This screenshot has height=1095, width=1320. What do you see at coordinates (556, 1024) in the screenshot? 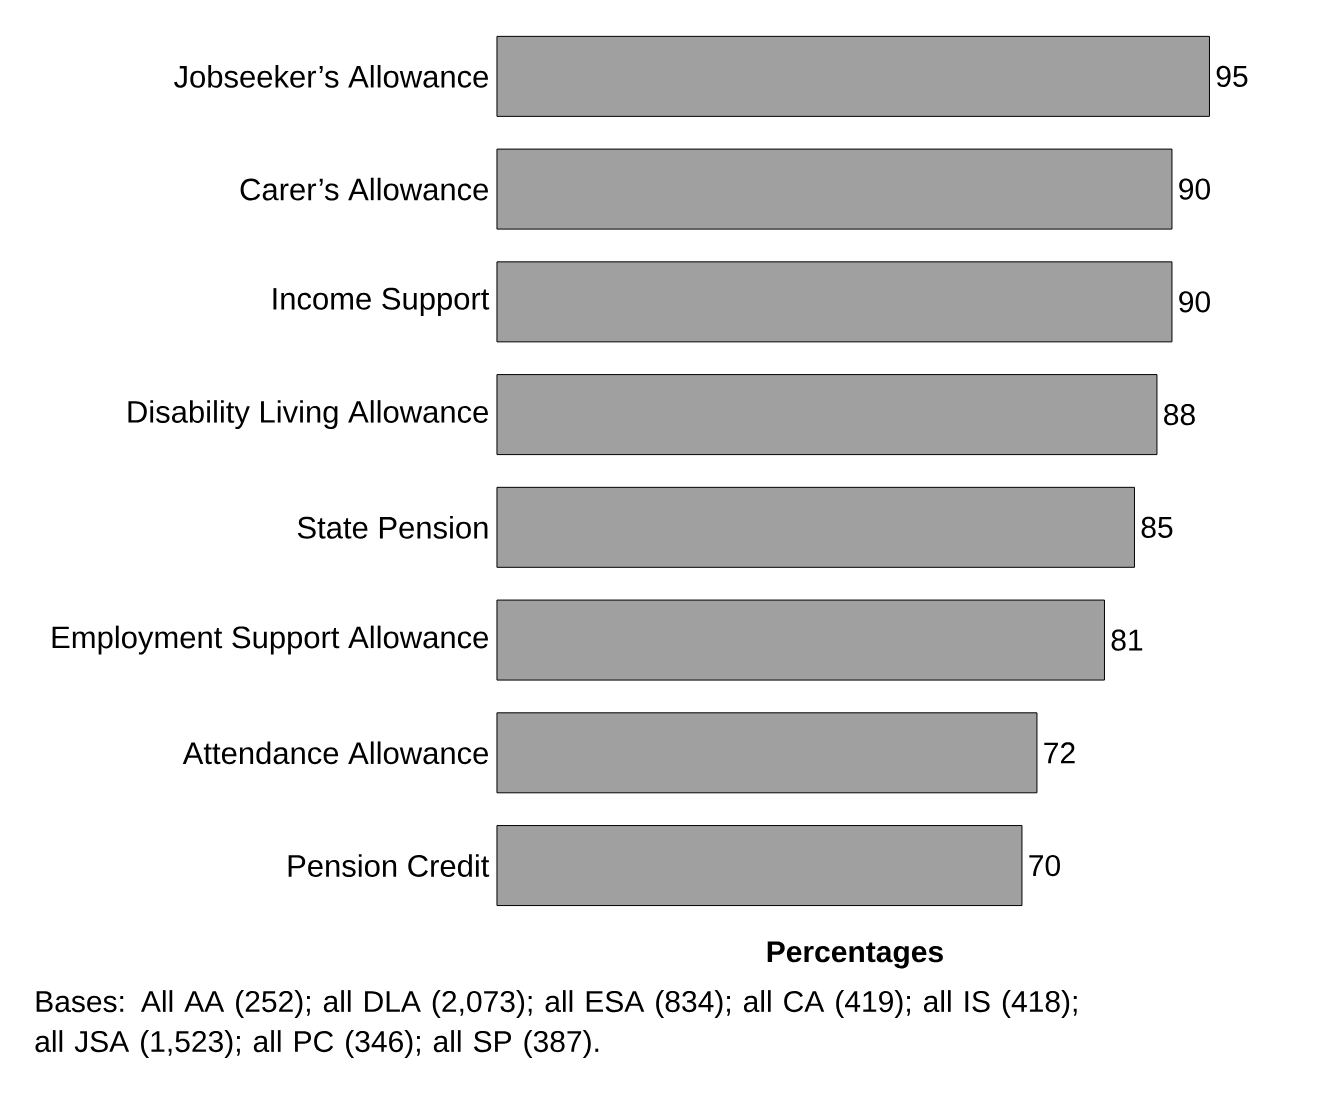
I see `text: Bases: All AA (252); all DLA (2,073); all ESA (834); all CA (419); all IS (418); all JSA (1,523); all PC (346); all SP (387).` at bounding box center [556, 1024].